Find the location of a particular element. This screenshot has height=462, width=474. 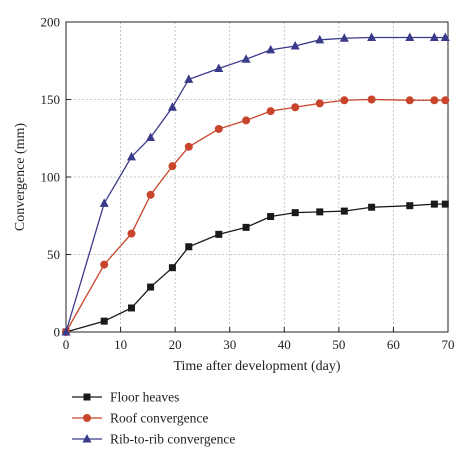

y-tick-label: 100 is located at coordinates (51, 177).